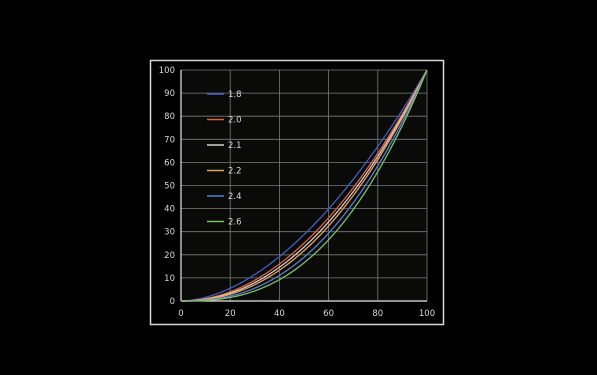  I want to click on y-tick-label: 60, so click(169, 163).